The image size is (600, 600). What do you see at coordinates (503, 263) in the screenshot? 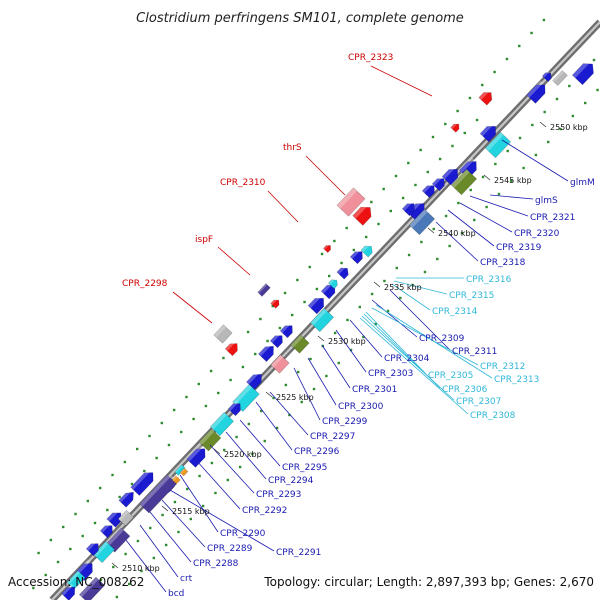
I see `gene-label: CPR_2318` at bounding box center [503, 263].